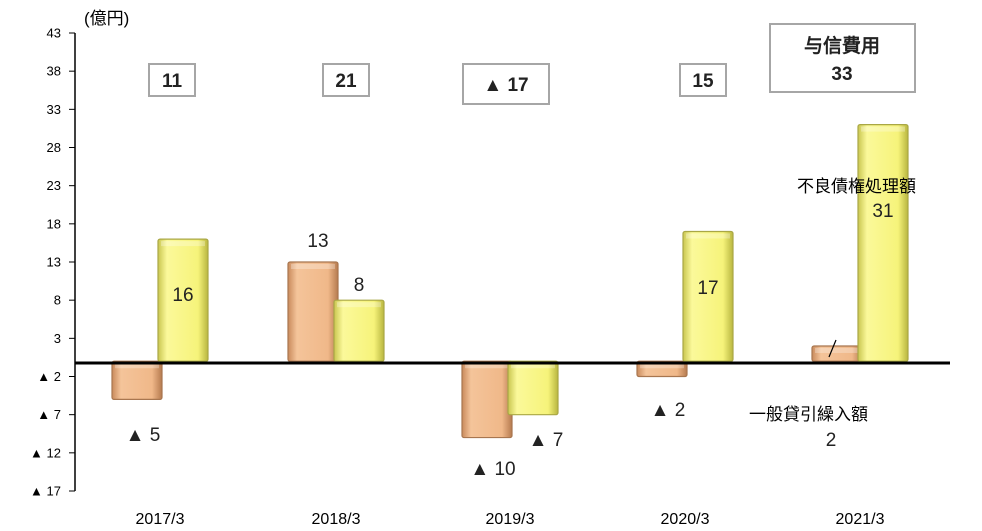 The width and height of the screenshot is (982, 531). Describe the element at coordinates (49, 414) in the screenshot. I see `y-tick-label: ▲ 7` at that location.